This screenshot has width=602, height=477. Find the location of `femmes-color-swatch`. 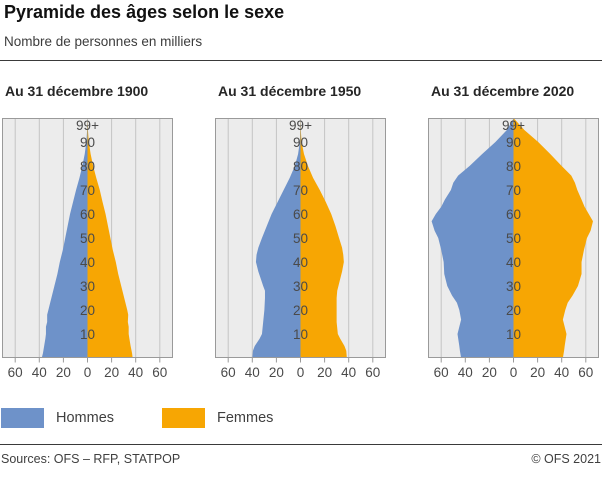

femmes-color-swatch is located at coordinates (183, 418).